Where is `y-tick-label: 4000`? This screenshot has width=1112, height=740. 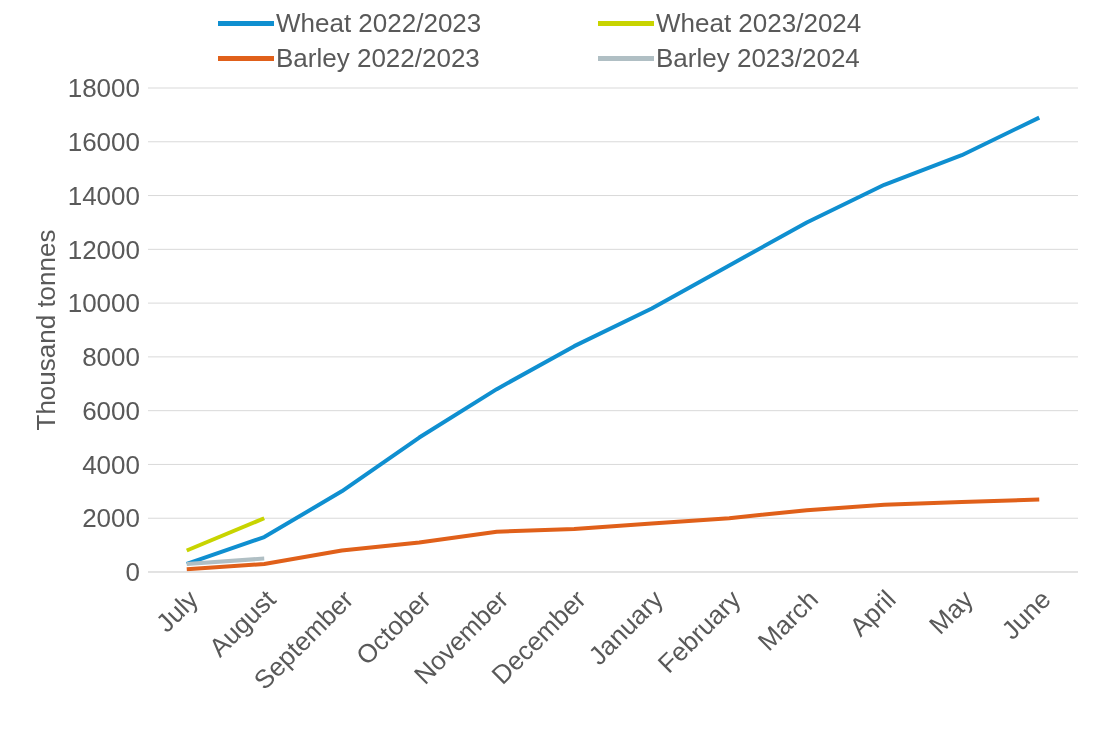 y-tick-label: 4000 is located at coordinates (111, 464).